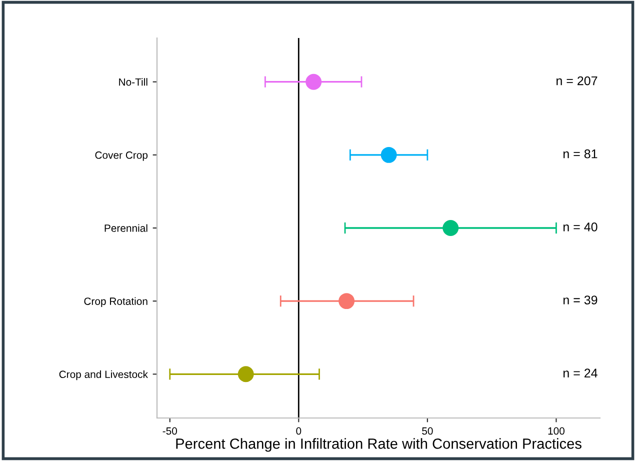 The width and height of the screenshot is (636, 461). What do you see at coordinates (133, 82) in the screenshot?
I see `y-tick-label: No-Till` at bounding box center [133, 82].